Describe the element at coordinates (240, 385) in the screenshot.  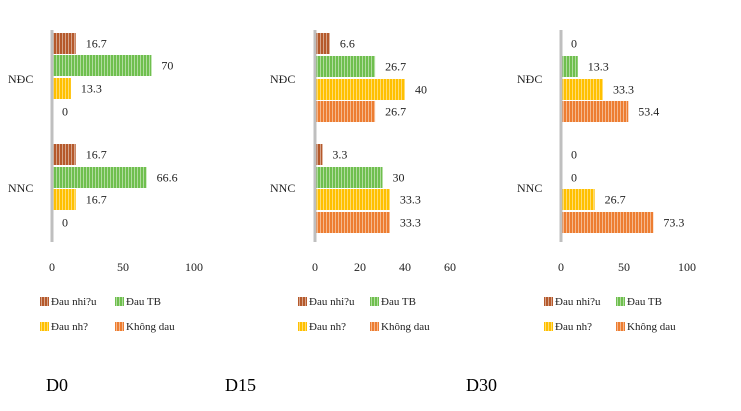
I see `panel-label-d15: D15` at that location.